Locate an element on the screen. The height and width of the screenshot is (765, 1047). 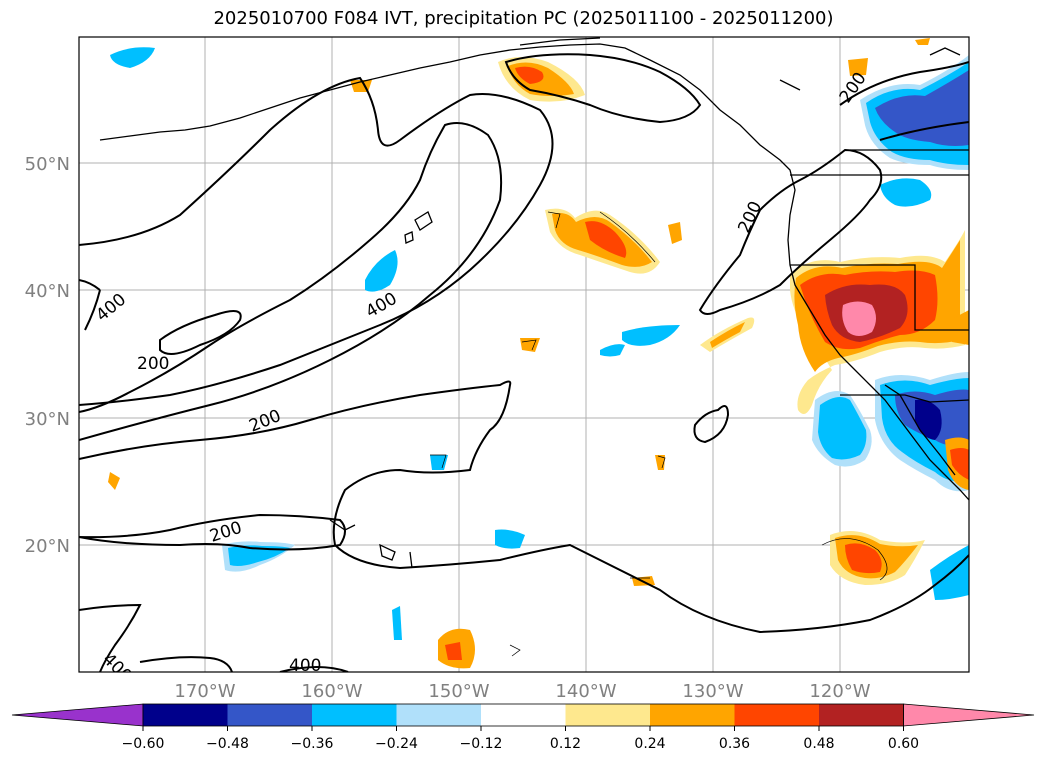
lon-label-160w: 160°W is located at coordinates (331, 691).